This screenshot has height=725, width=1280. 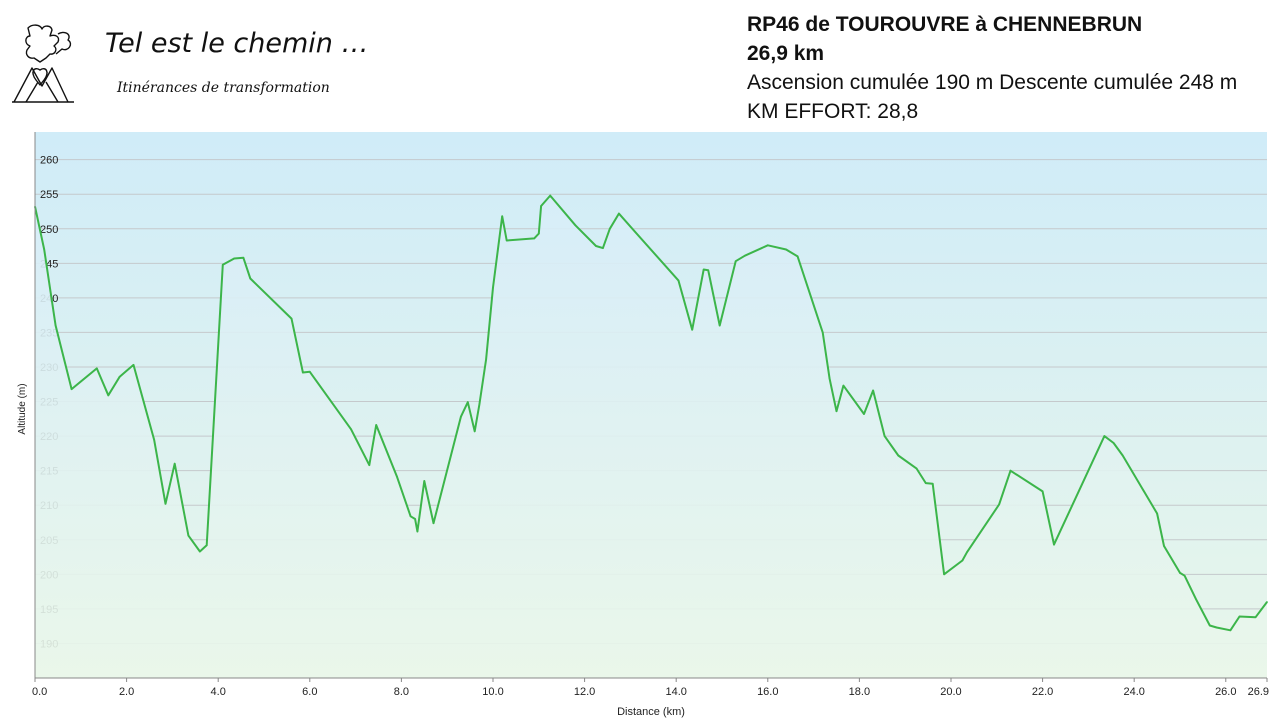 What do you see at coordinates (218, 692) in the screenshot?
I see `x-tick-label: 4.0` at bounding box center [218, 692].